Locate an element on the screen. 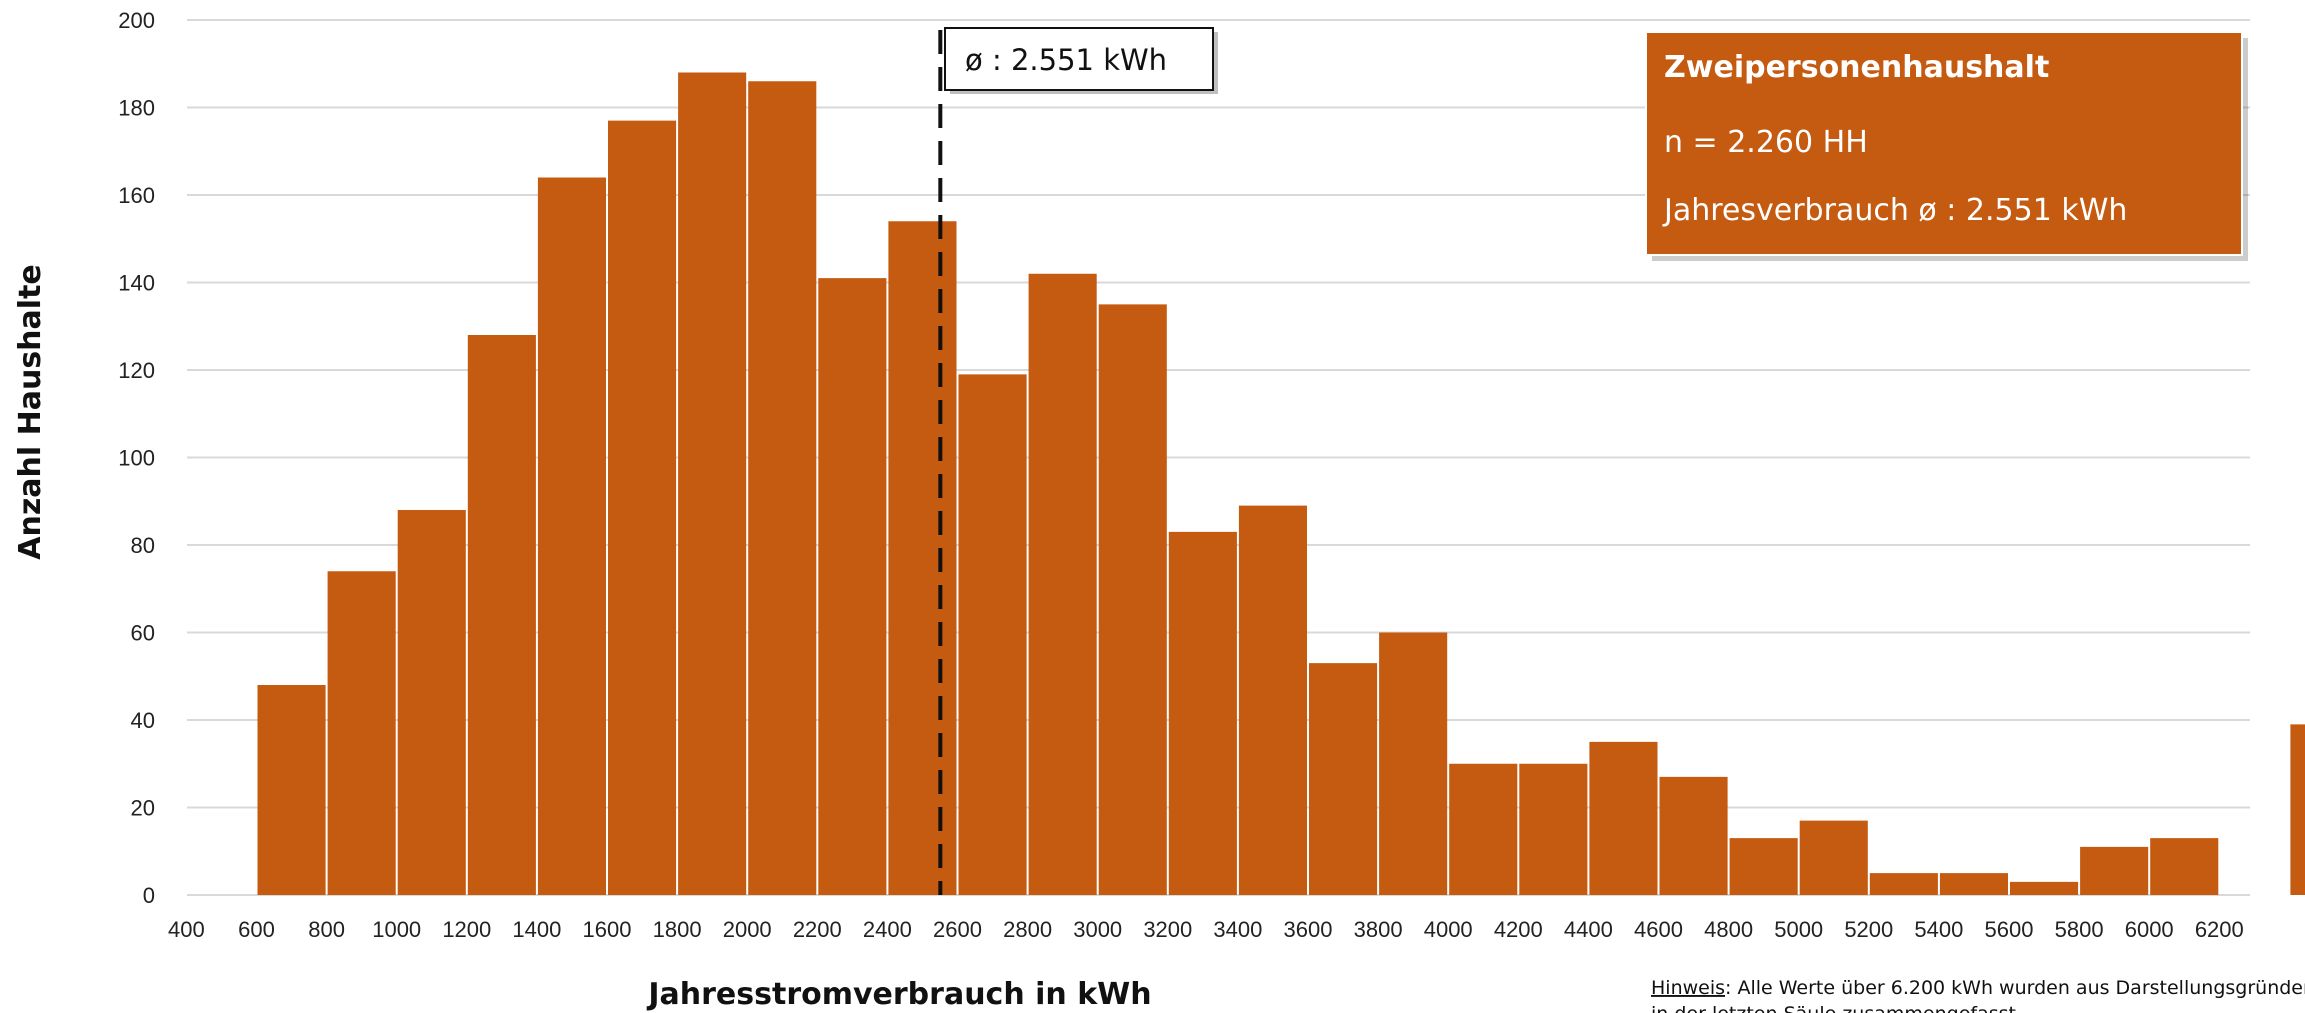 The image size is (2305, 1013). y-tick-label: 0 is located at coordinates (149, 895).